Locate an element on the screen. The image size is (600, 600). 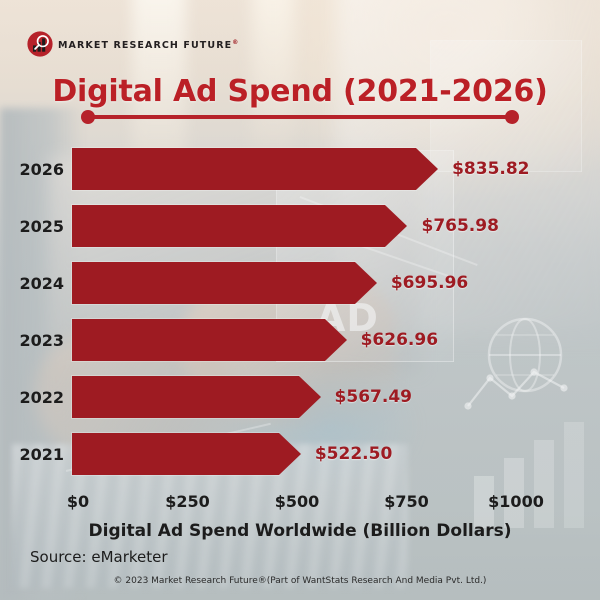
bar-value-label: $695.96 is located at coordinates (429, 283).